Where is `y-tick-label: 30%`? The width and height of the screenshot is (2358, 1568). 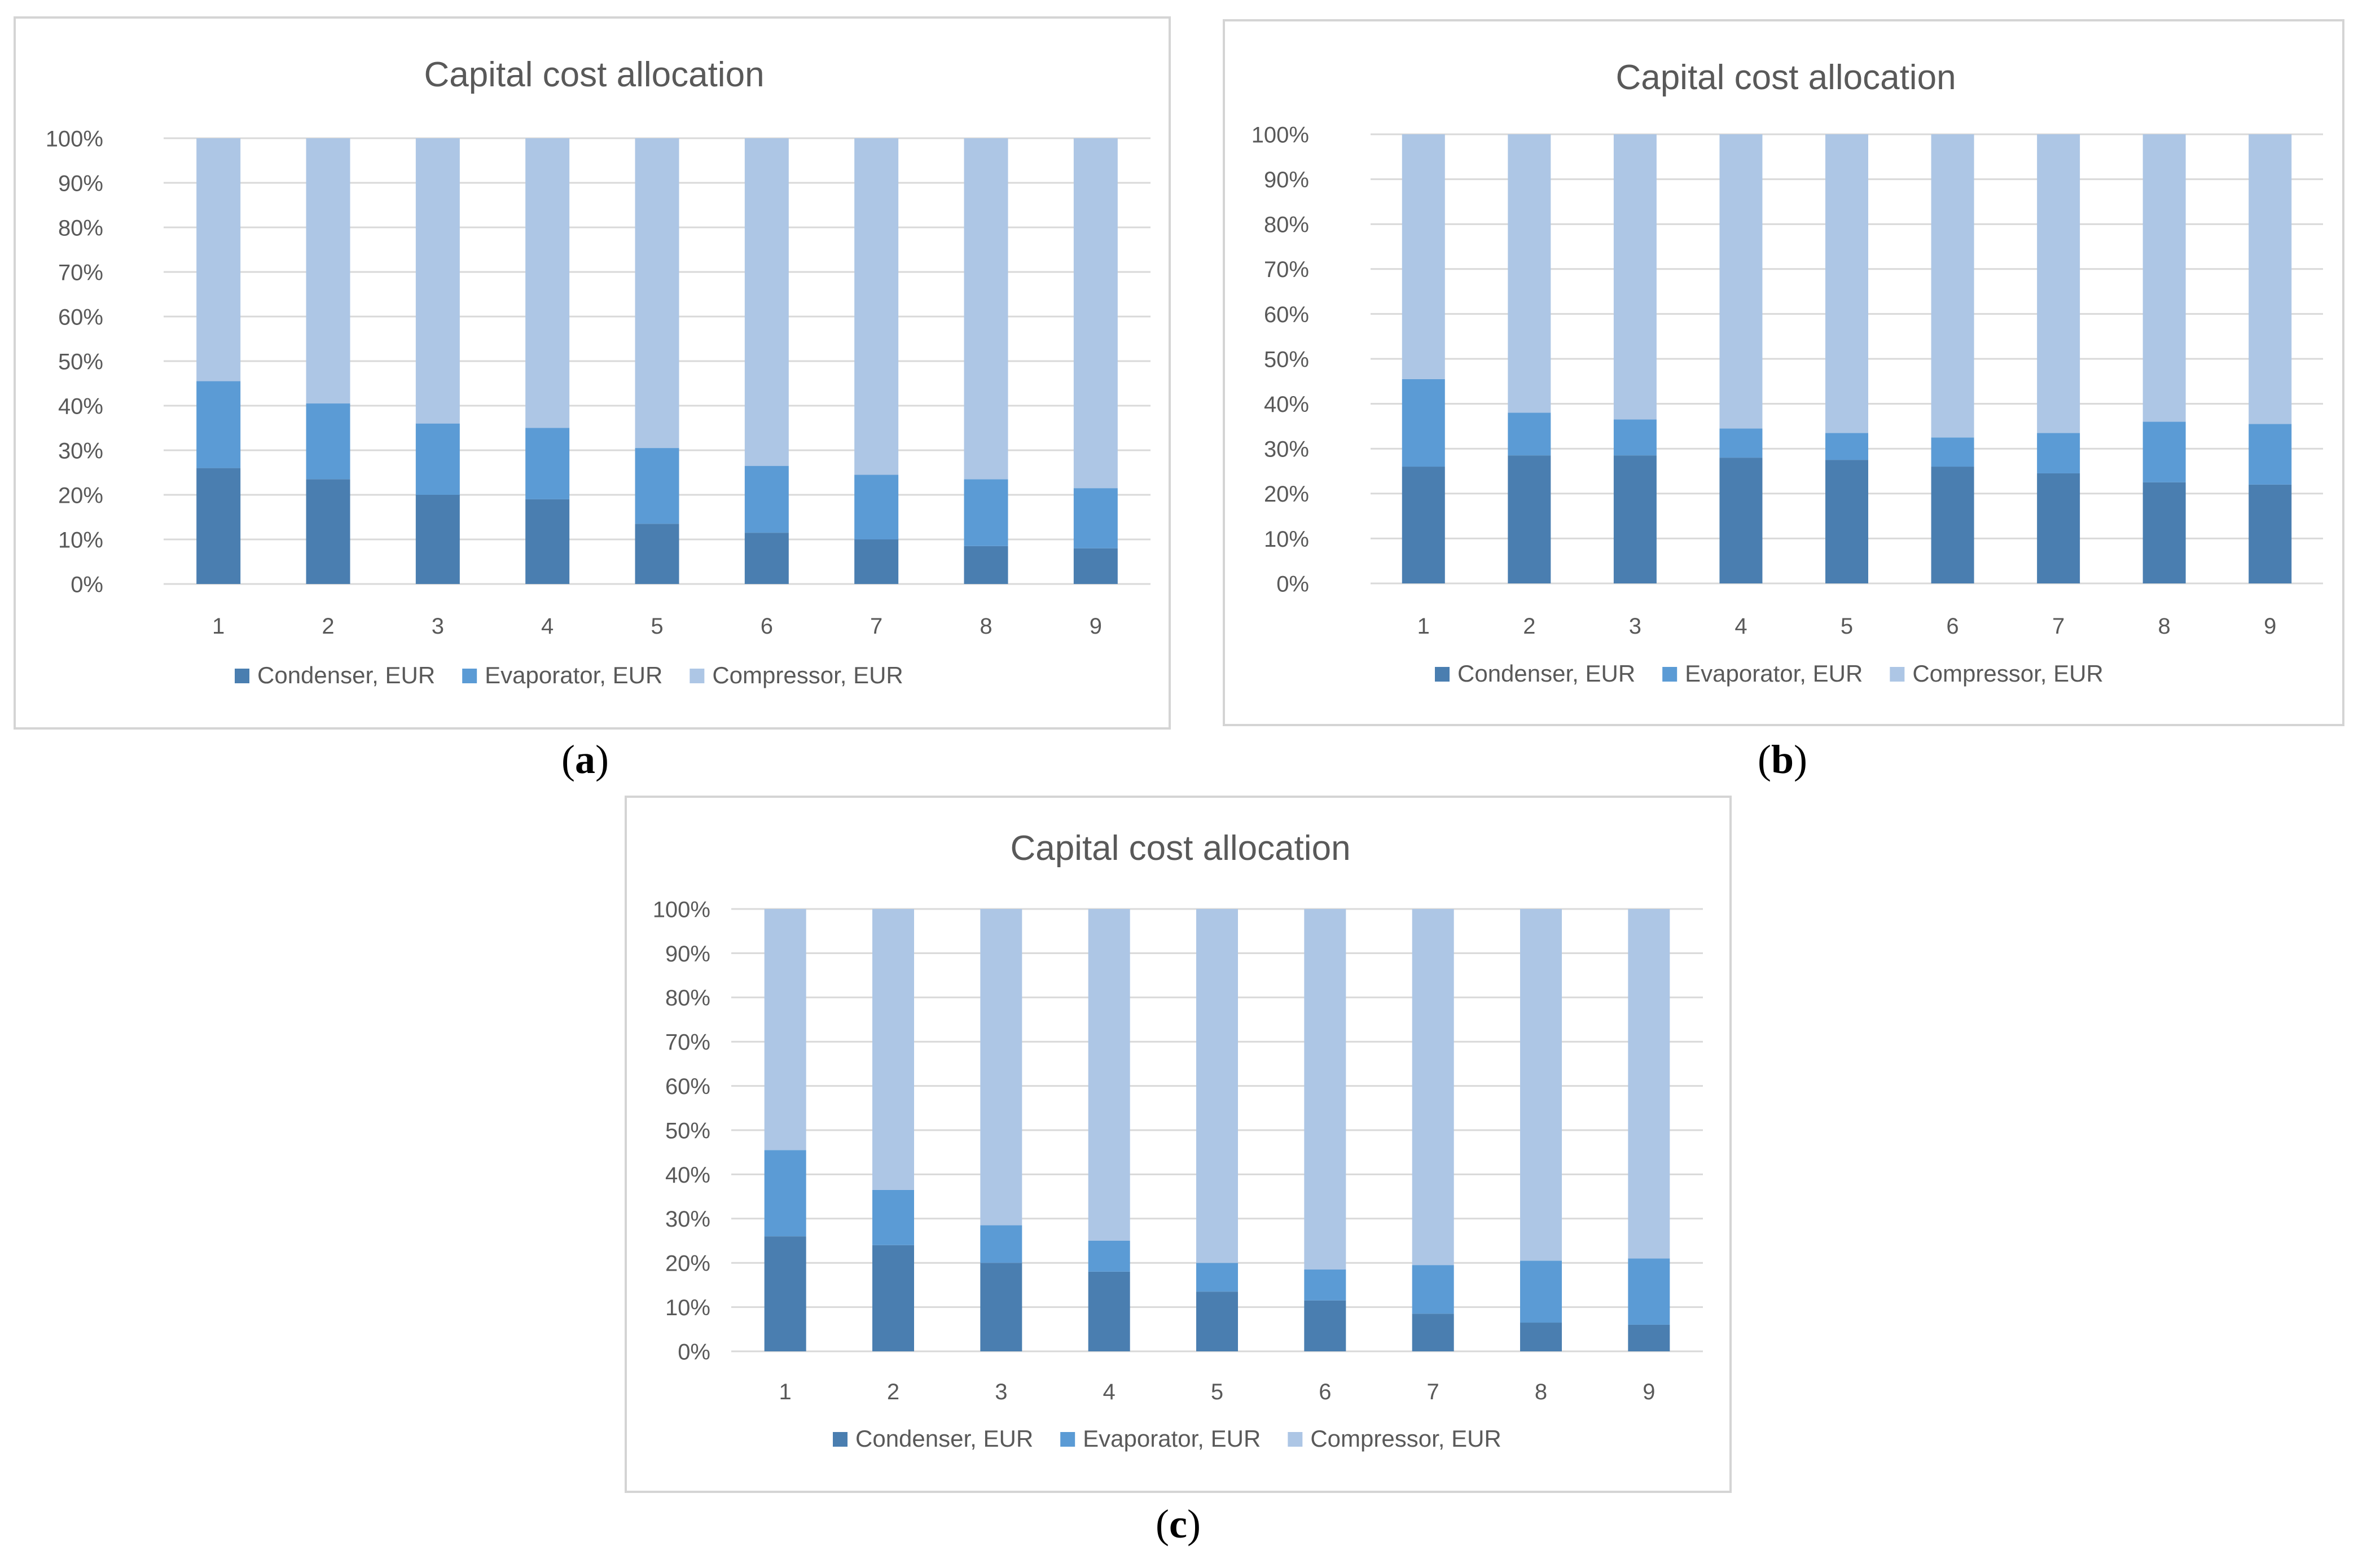 y-tick-label: 30% is located at coordinates (80, 450).